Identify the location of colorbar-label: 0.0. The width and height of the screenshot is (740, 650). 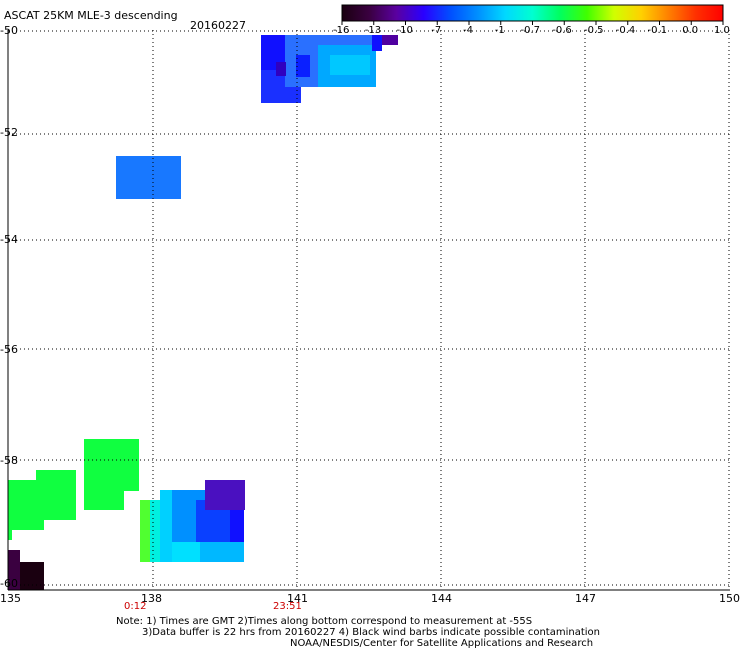
(690, 30).